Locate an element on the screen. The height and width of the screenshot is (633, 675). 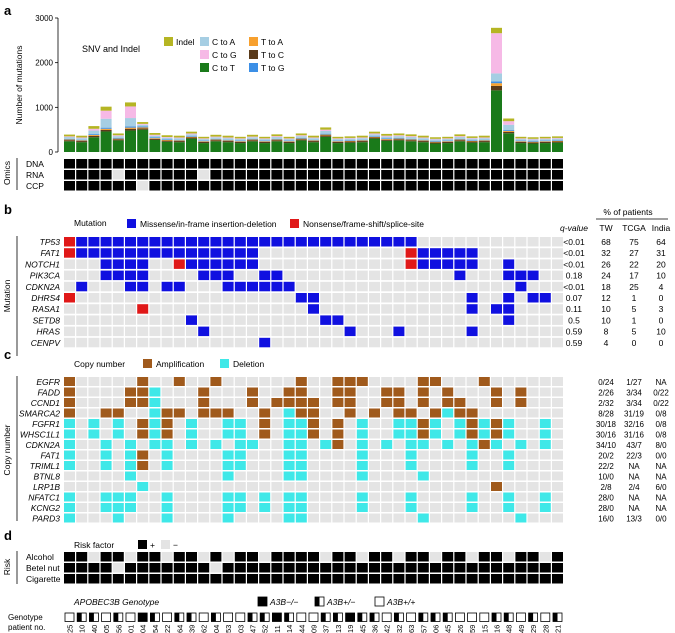
pct-tw: 8 is located at coordinates (606, 332).